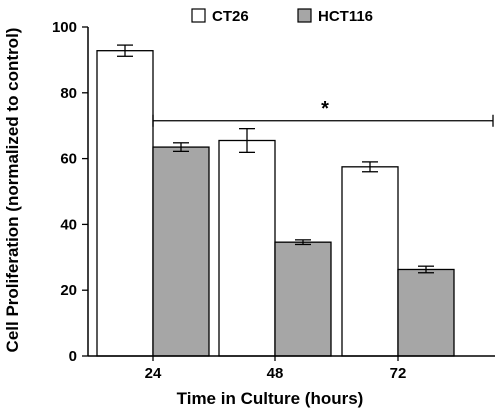 The width and height of the screenshot is (498, 412). Describe the element at coordinates (270, 398) in the screenshot. I see `x-axis-title: Time in Culture (hours)` at that location.